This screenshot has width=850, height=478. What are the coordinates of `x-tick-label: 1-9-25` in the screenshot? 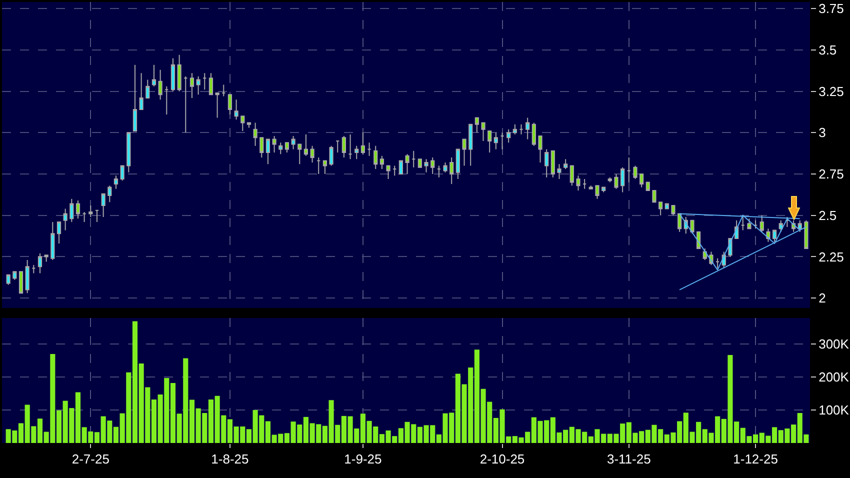 It's located at (363, 459).